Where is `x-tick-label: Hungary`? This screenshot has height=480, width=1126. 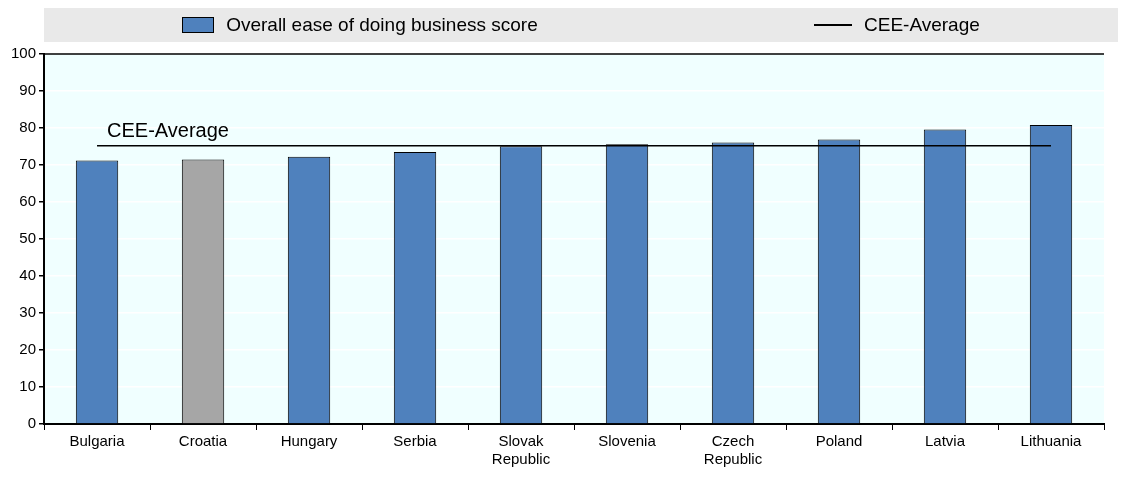 x-tick-label: Hungary is located at coordinates (309, 441).